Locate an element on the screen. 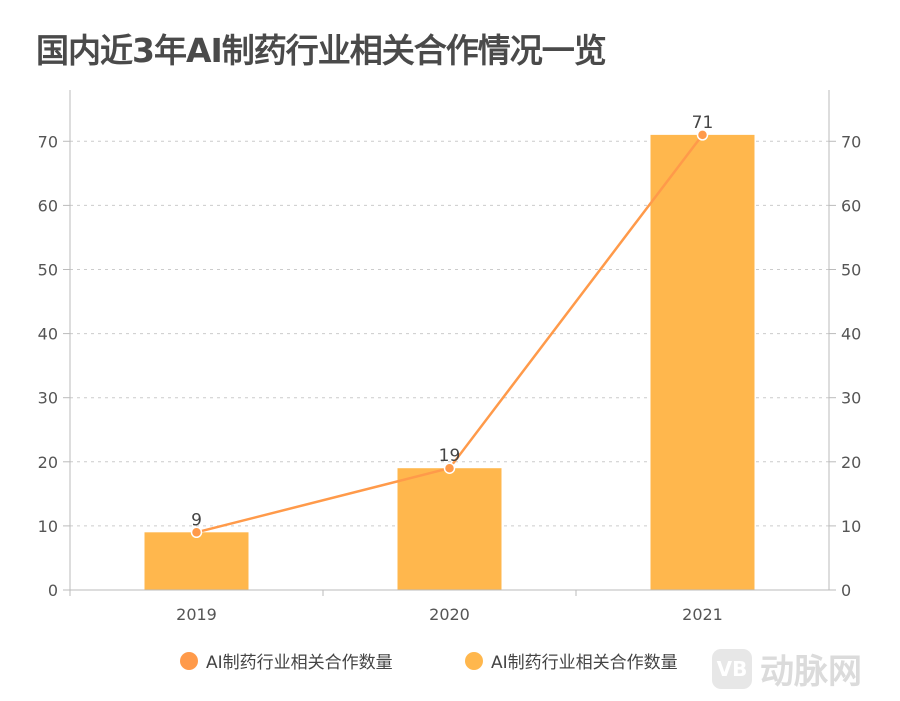 Image resolution: width=900 pixels, height=701 pixels. legend-bar-marker-icon is located at coordinates (474, 660).